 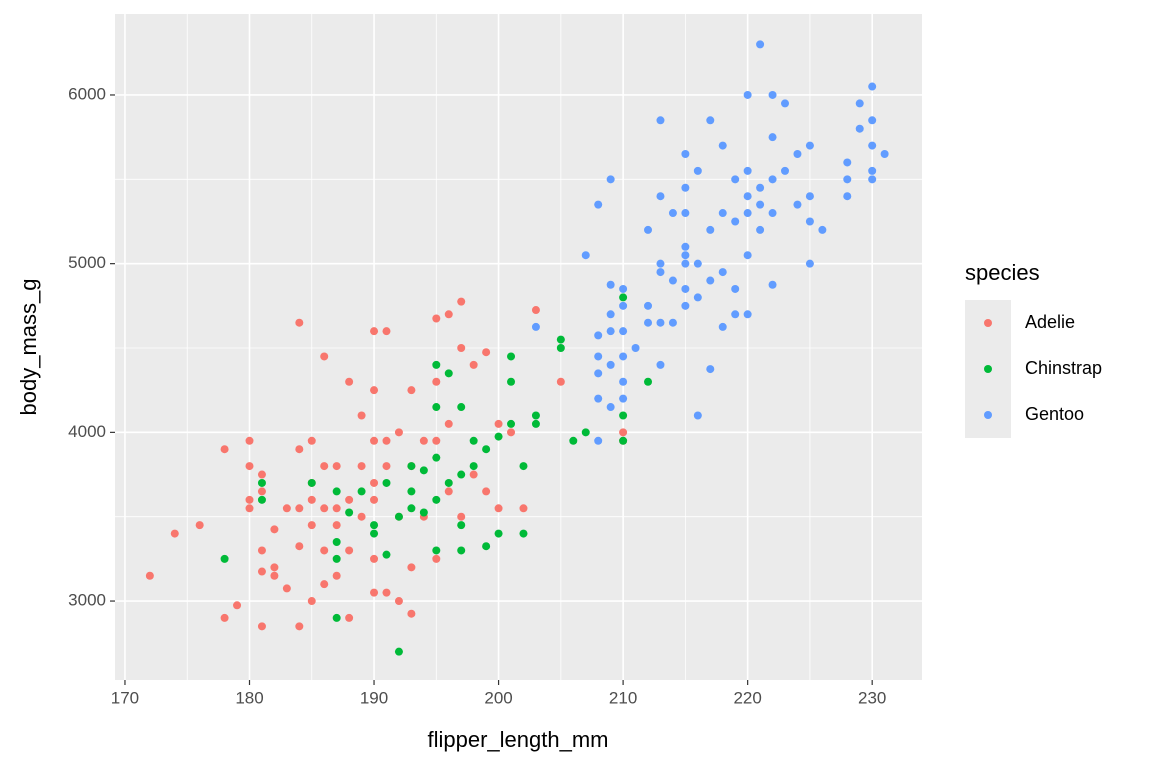 What do you see at coordinates (125, 697) in the screenshot?
I see `x-tick-label: 170` at bounding box center [125, 697].